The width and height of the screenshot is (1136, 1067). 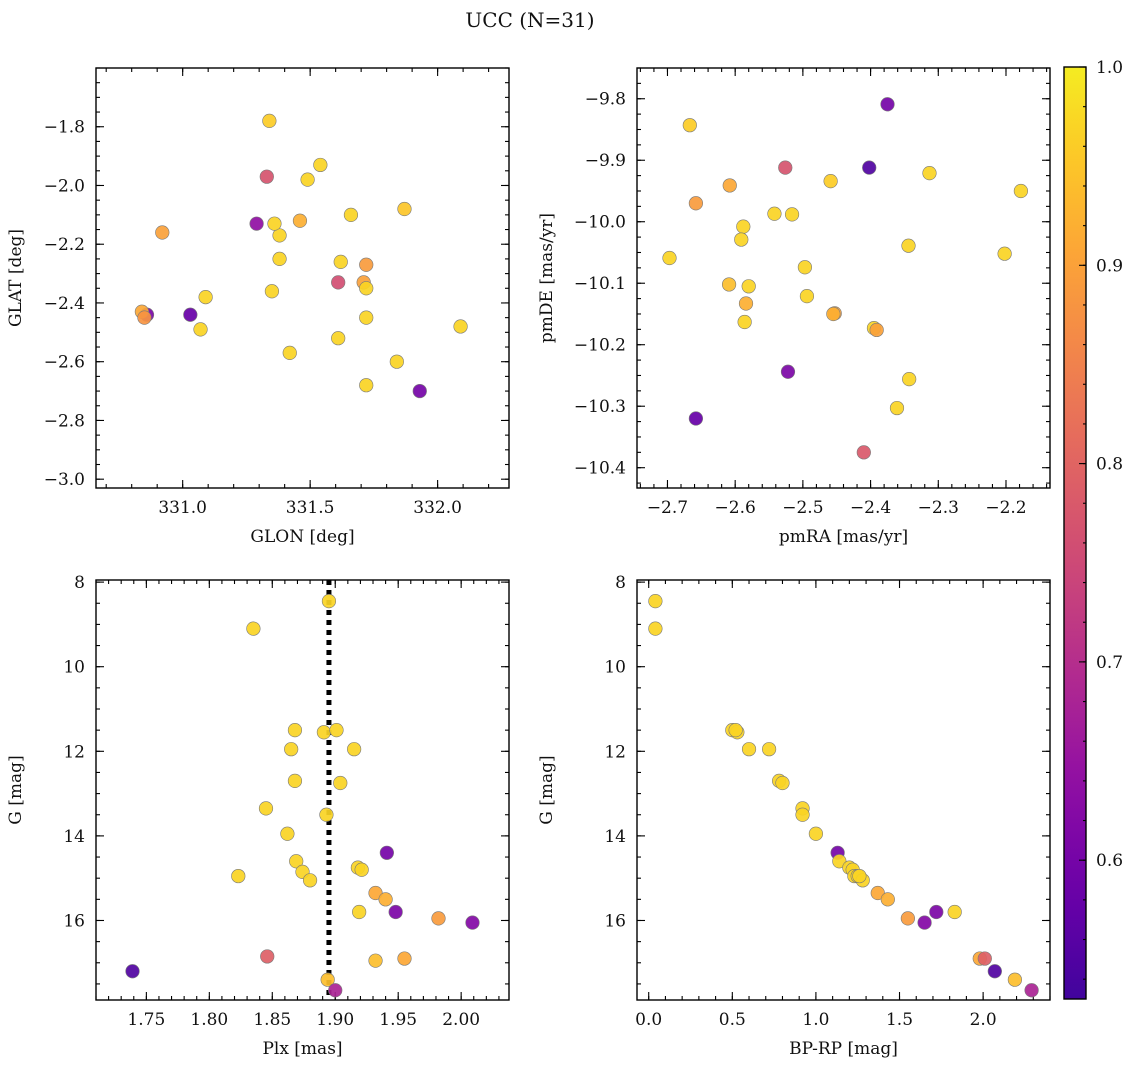 I want to click on x-tick-label: 0.0, so click(x=648, y=1020).